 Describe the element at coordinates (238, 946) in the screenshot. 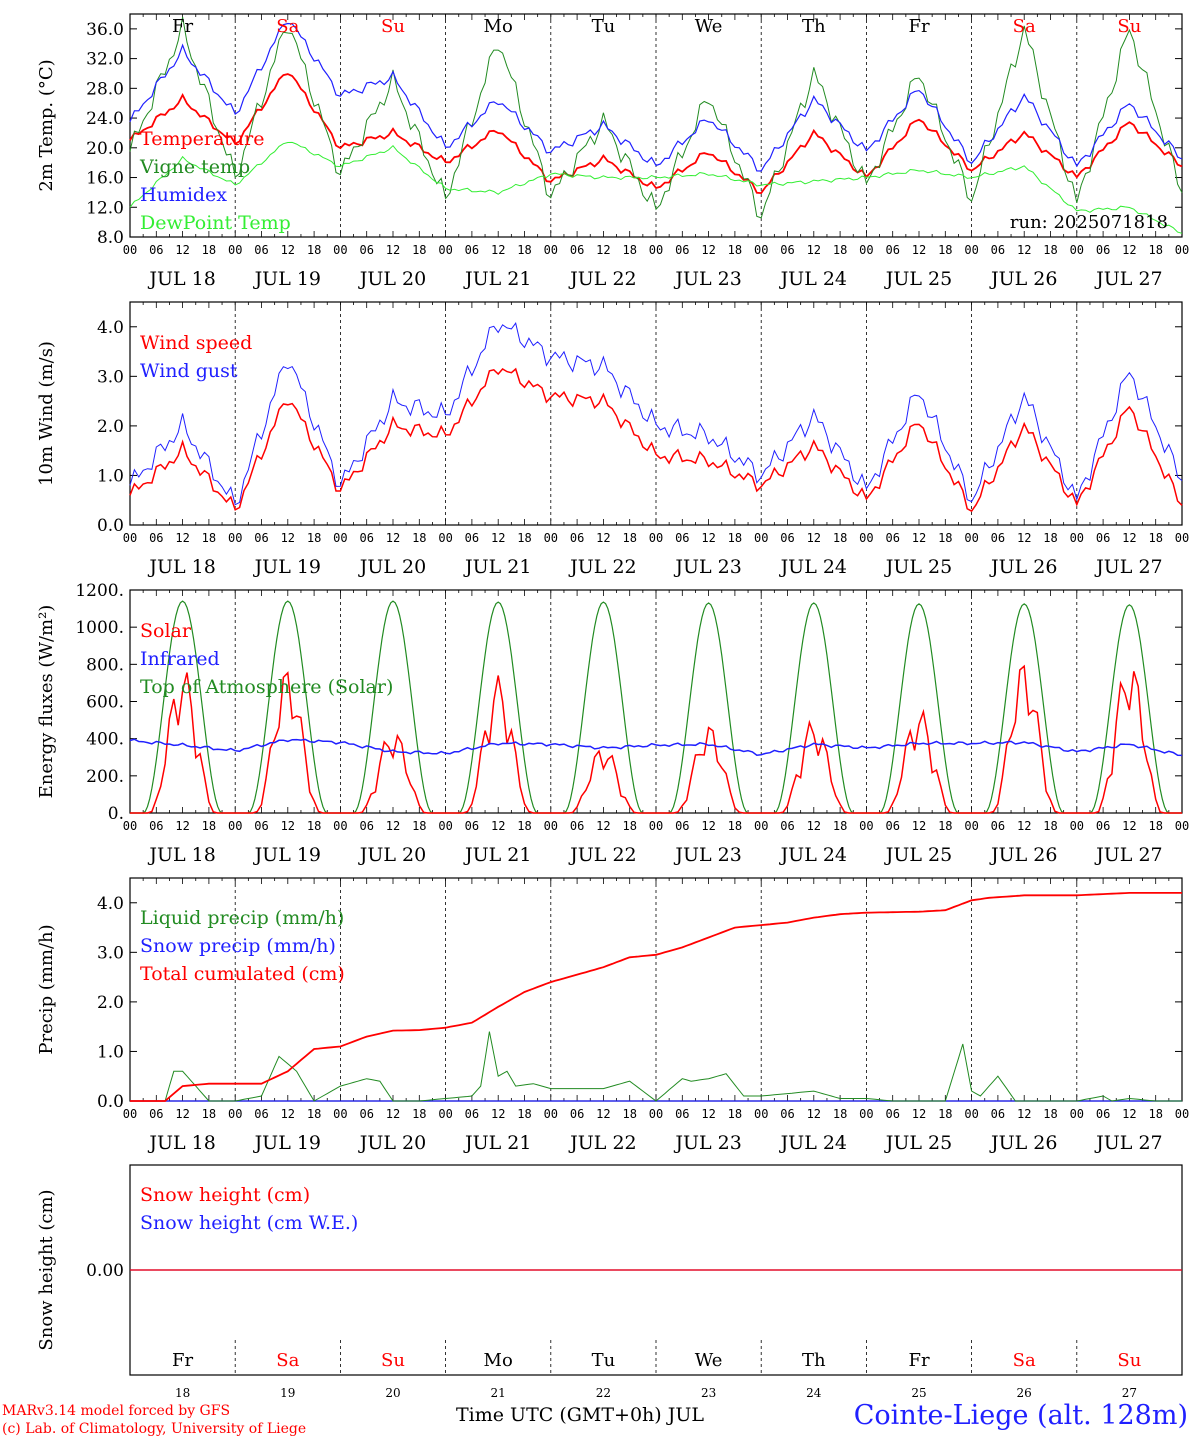

I see `legend-entry: Snow precip (mm/h)` at that location.